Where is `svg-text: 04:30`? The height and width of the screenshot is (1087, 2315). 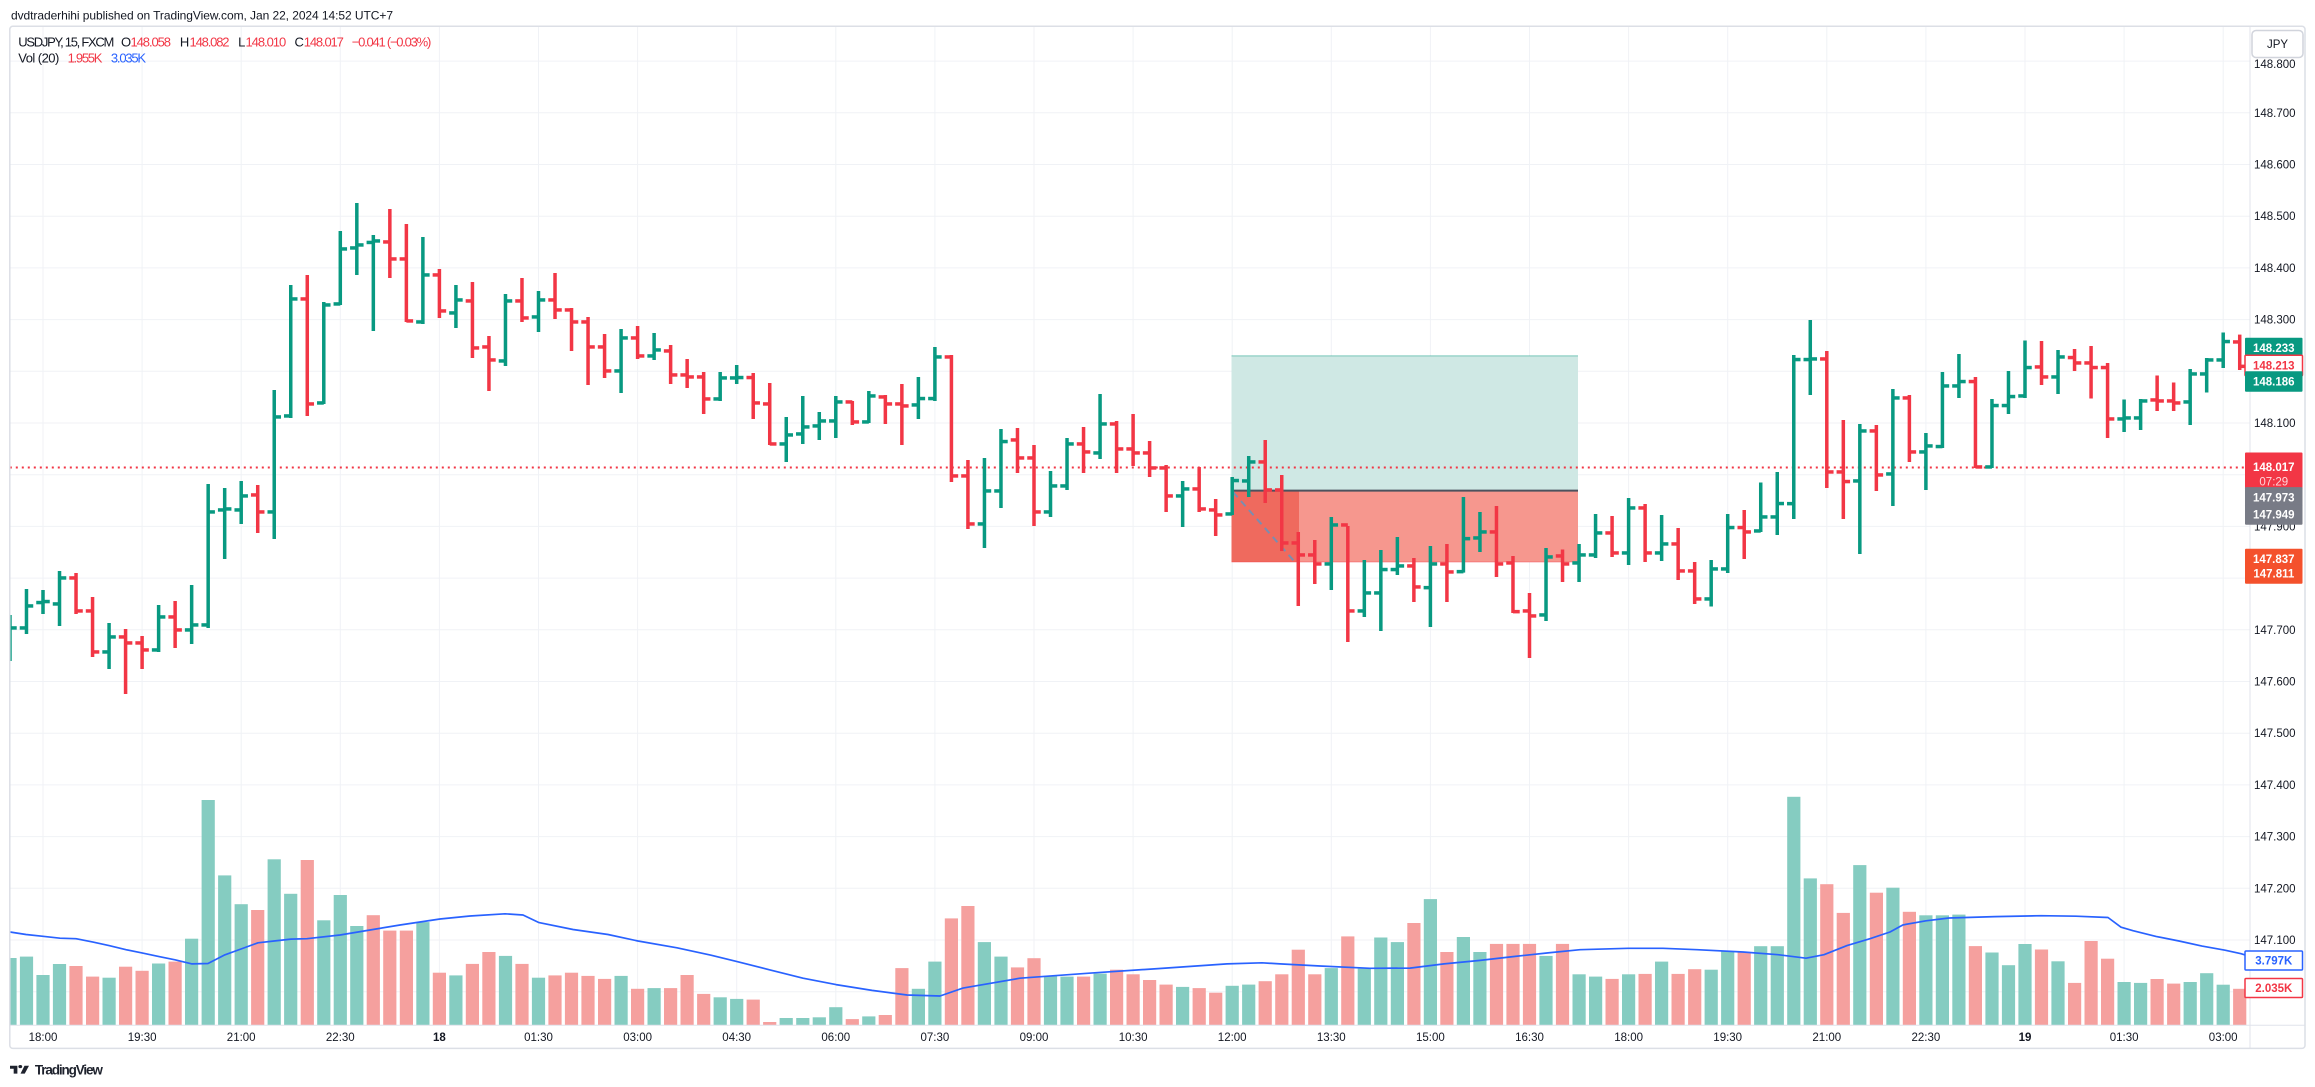 svg-text: 04:30 is located at coordinates (736, 1038).